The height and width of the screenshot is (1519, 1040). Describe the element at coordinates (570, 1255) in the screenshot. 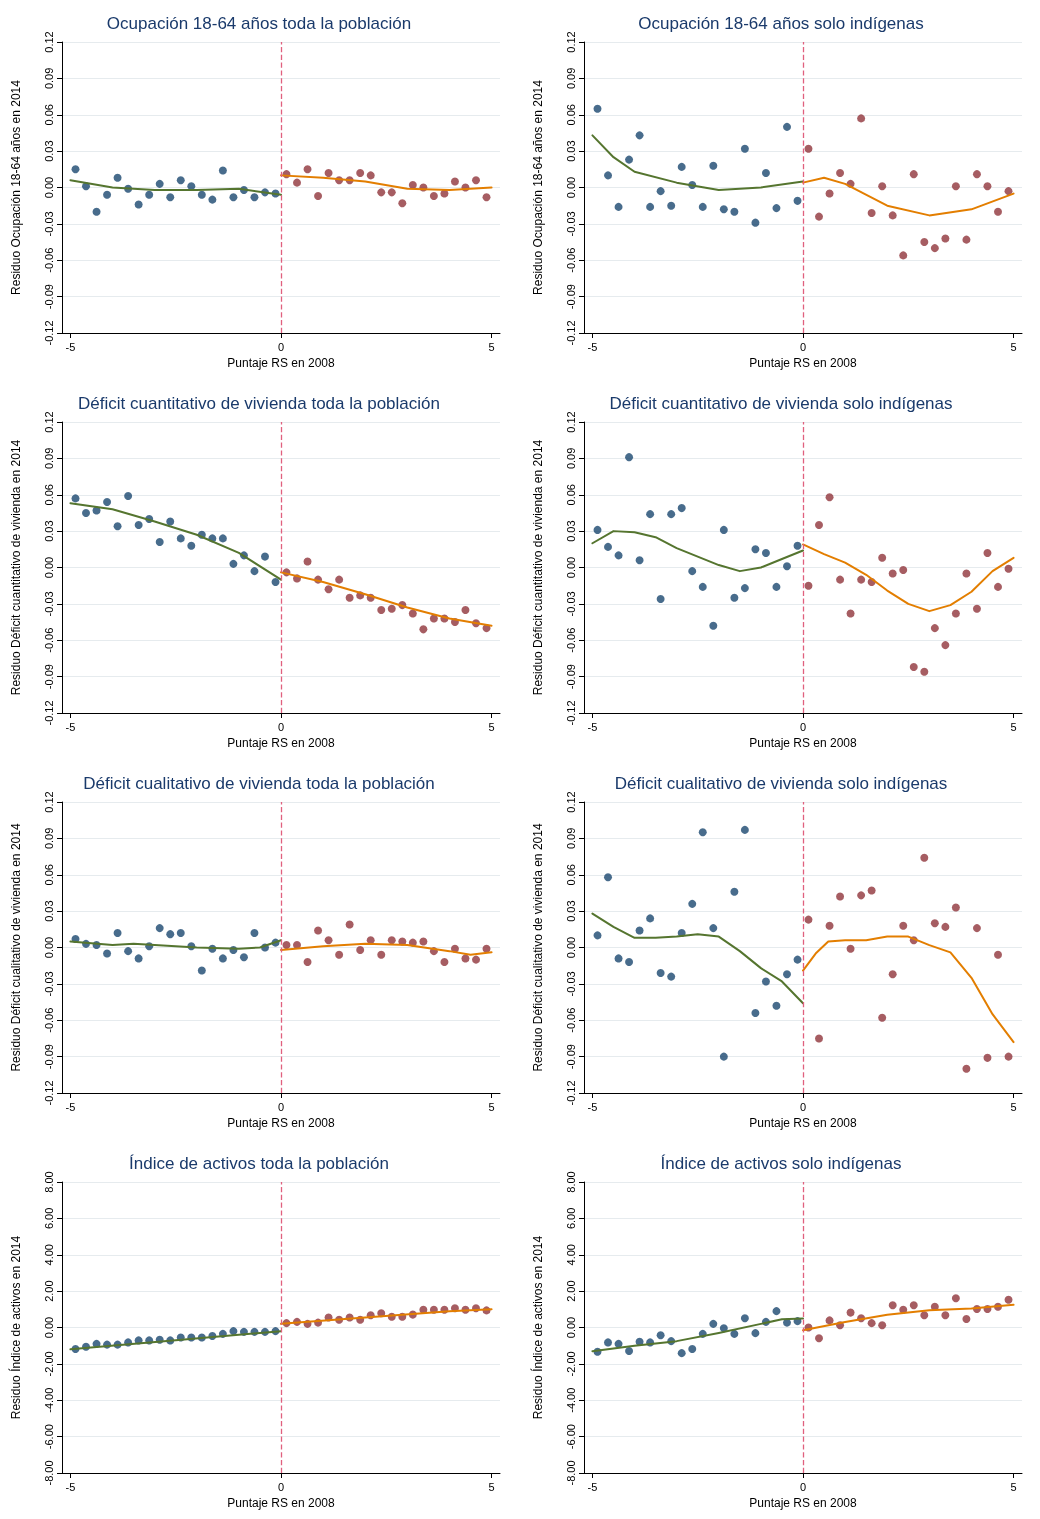

I see `y-tick-label: 4.00` at that location.